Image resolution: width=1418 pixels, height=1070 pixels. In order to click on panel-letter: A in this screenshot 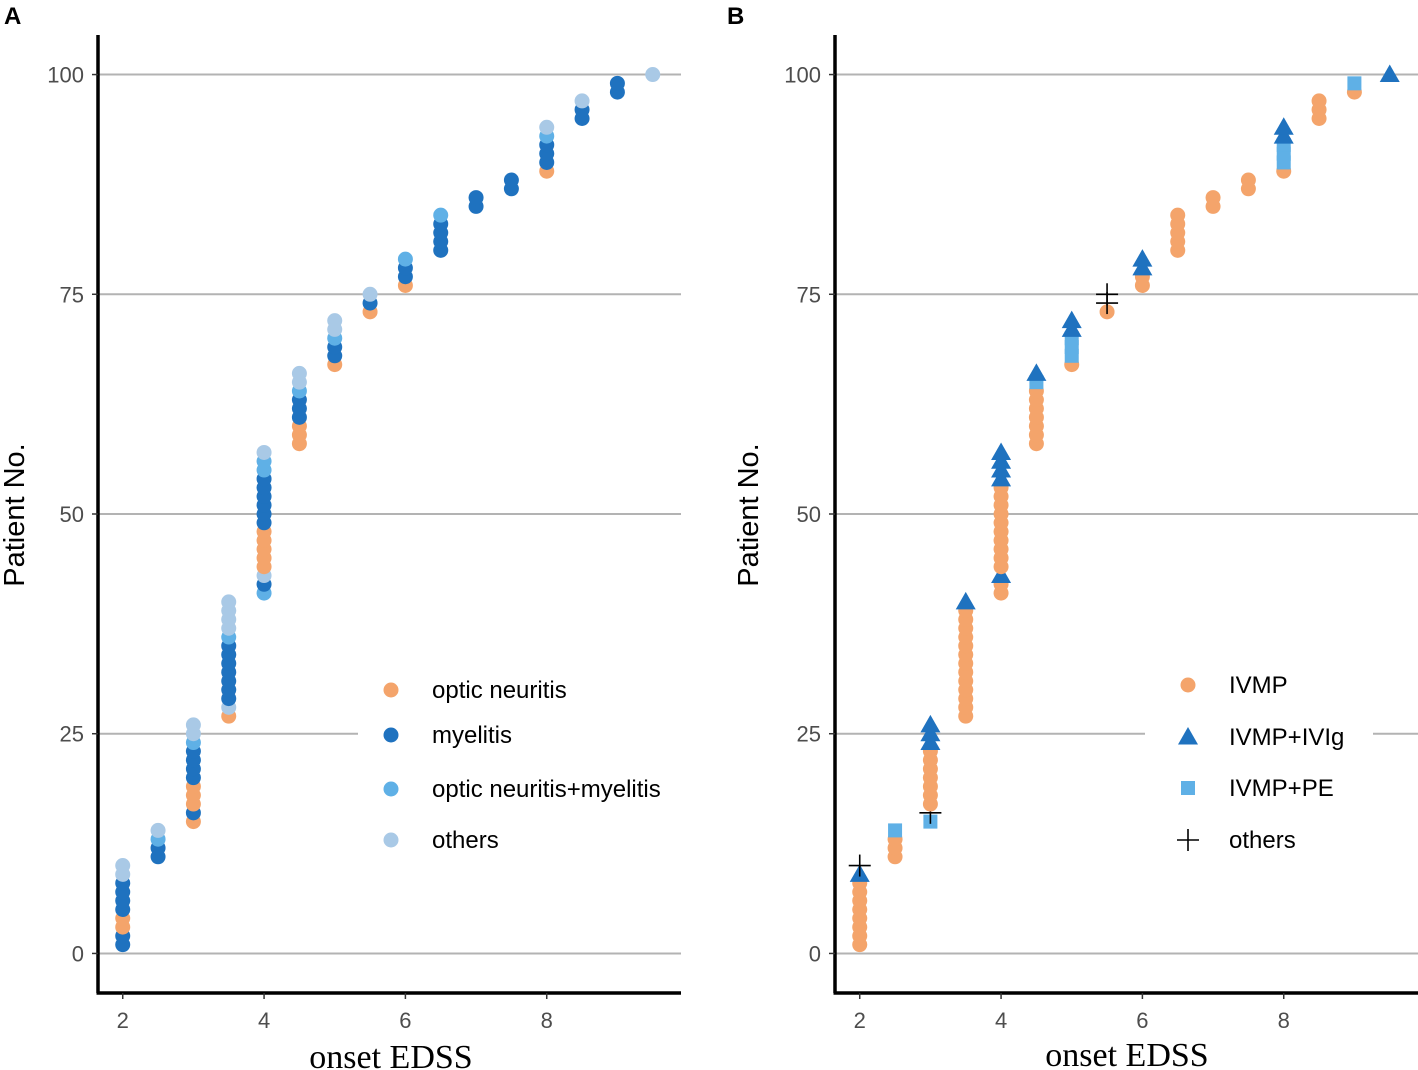, I will do `click(12, 16)`.